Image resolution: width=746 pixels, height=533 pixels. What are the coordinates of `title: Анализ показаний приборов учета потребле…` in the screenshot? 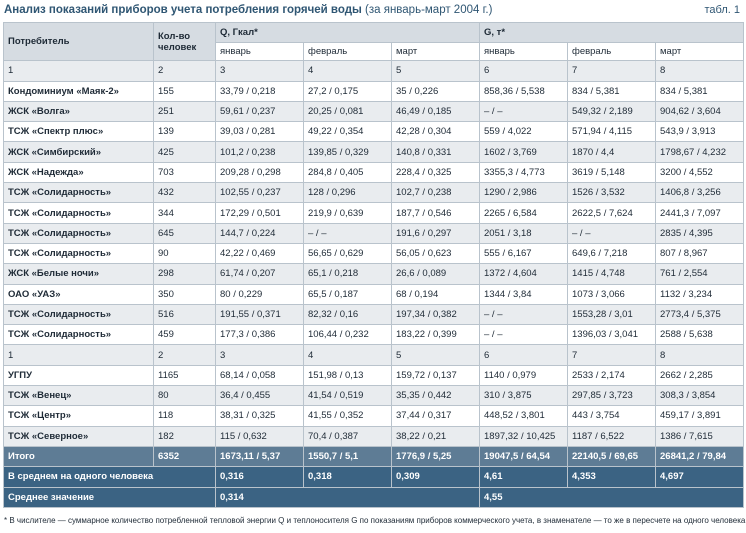 It's located at (183, 10).